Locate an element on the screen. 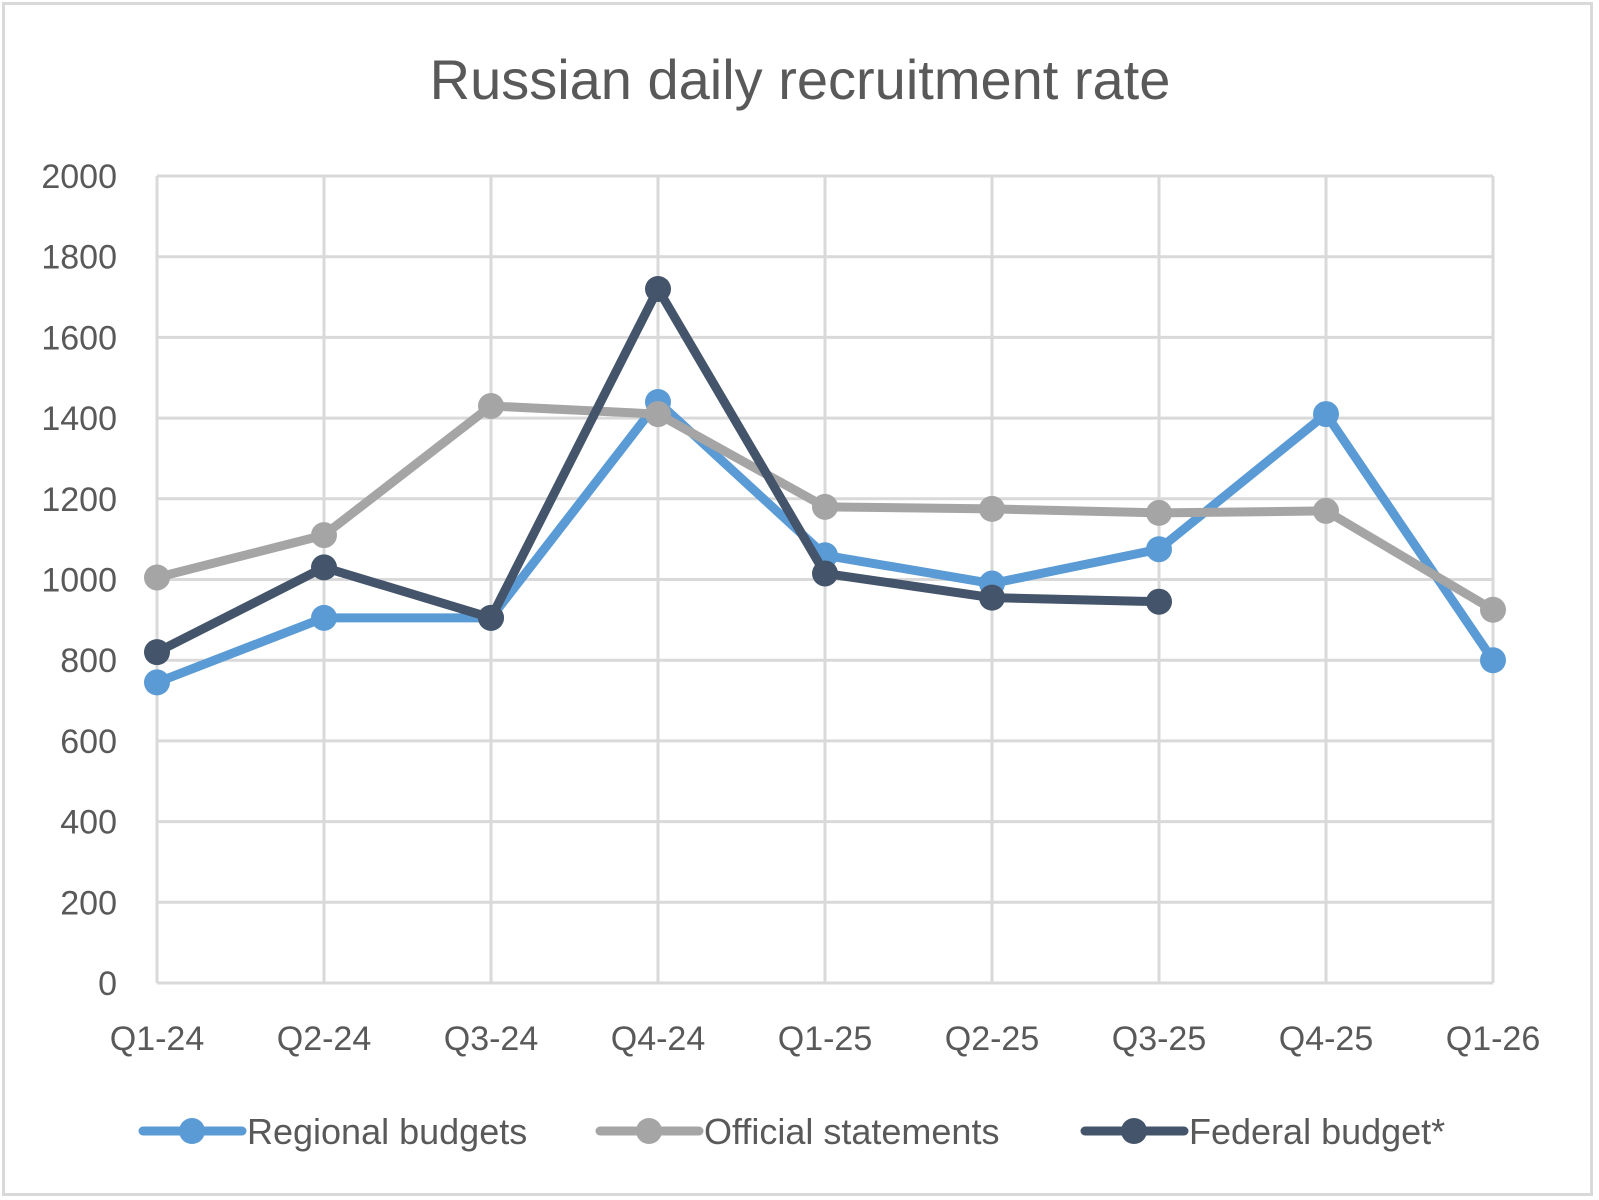  y-tick-label: 200 is located at coordinates (88, 903).